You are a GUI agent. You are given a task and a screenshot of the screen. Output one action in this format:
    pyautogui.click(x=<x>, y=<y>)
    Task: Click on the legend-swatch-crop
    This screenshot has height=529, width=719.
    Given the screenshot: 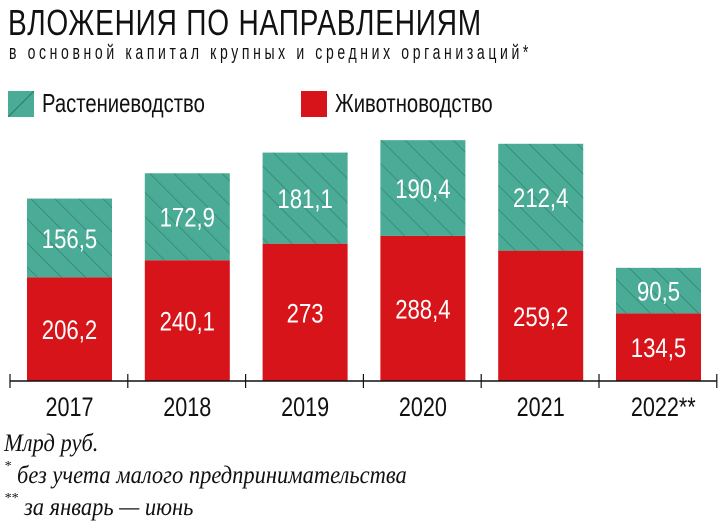 What is the action you would take?
    pyautogui.click(x=21, y=103)
    